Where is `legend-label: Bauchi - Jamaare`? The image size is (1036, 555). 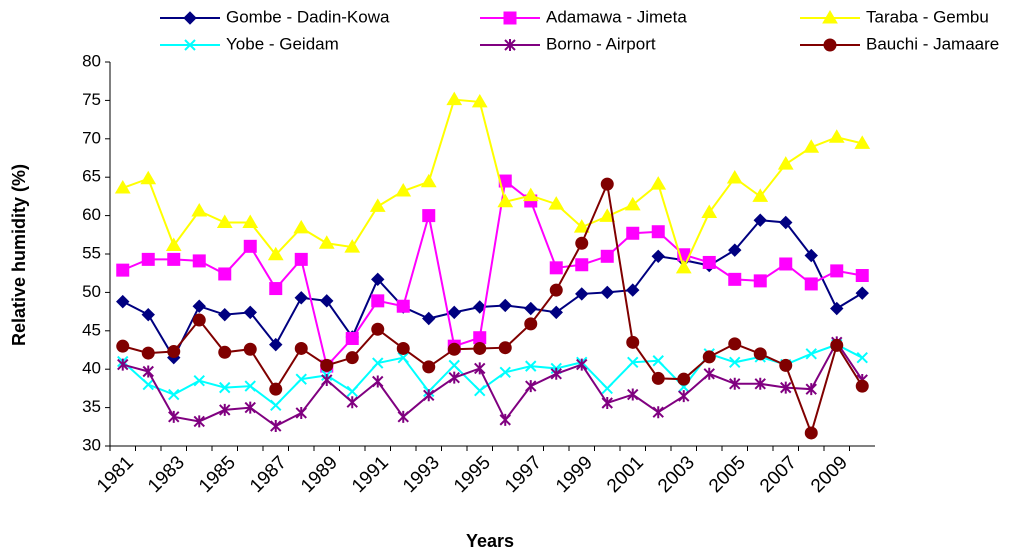
legend-label: Bauchi - Jamaare is located at coordinates (932, 43).